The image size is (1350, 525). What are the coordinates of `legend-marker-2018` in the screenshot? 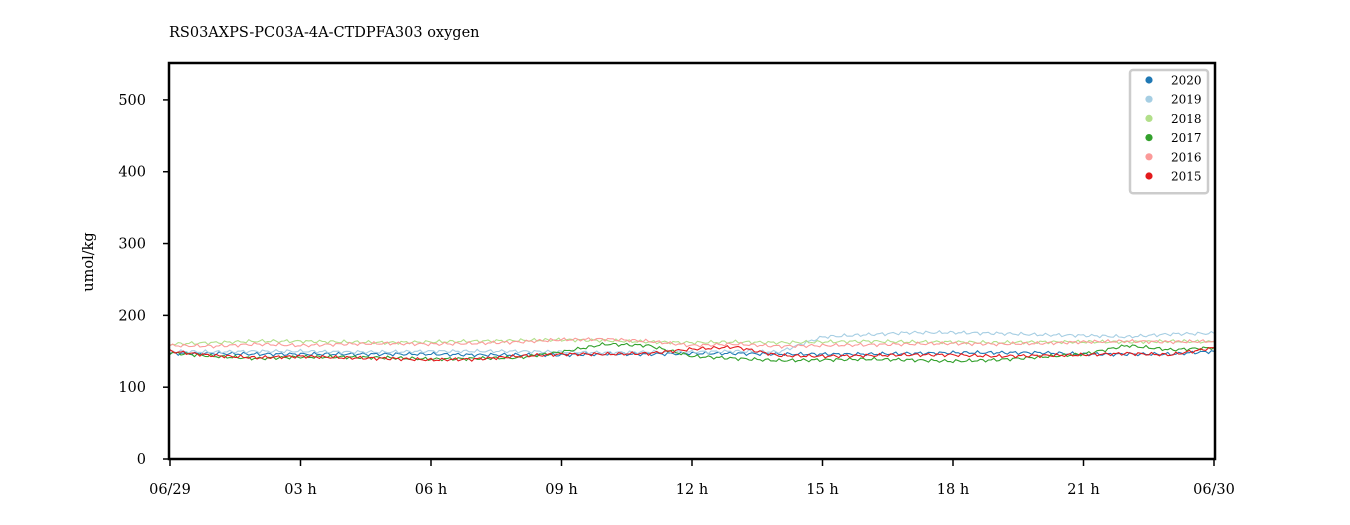 It's located at (1149, 118).